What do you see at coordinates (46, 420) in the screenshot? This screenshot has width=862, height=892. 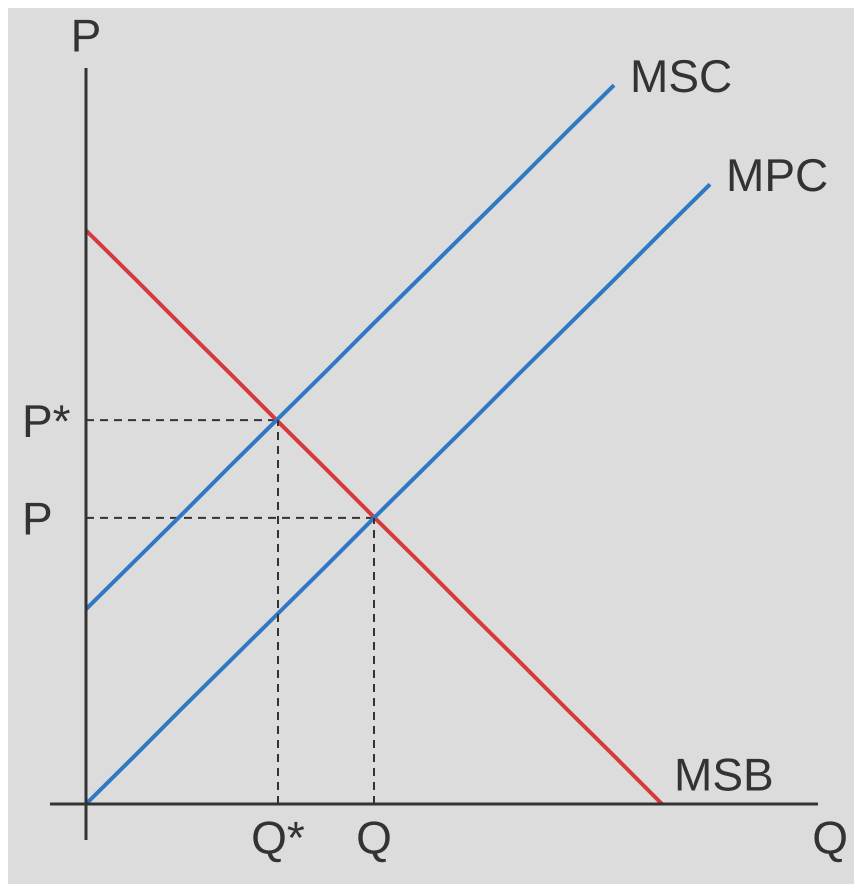 I see `series-label: P*` at bounding box center [46, 420].